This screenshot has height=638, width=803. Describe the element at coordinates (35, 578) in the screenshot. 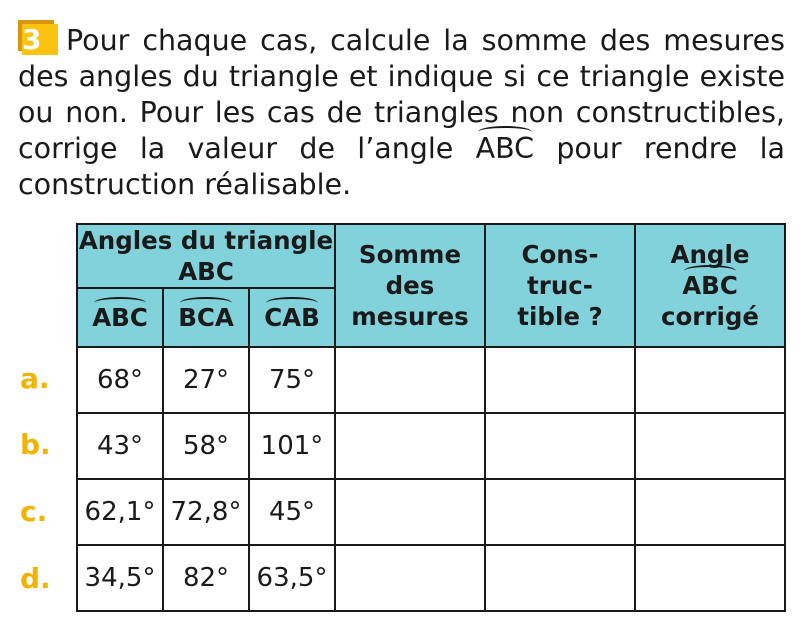

I see `row-label: d.` at that location.